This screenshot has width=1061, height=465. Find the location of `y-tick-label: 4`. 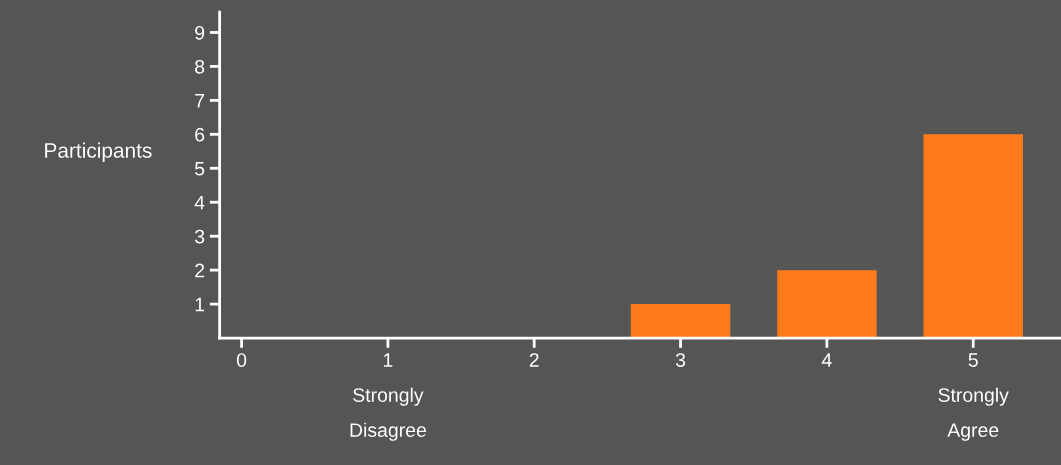

y-tick-label: 4 is located at coordinates (199, 202).